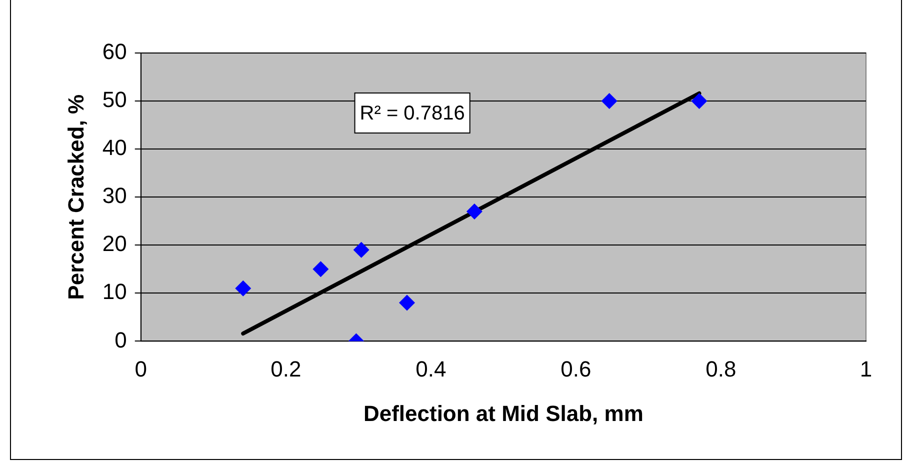 Image resolution: width=904 pixels, height=462 pixels. Describe the element at coordinates (114, 195) in the screenshot. I see `y-tick-label: 30` at that location.